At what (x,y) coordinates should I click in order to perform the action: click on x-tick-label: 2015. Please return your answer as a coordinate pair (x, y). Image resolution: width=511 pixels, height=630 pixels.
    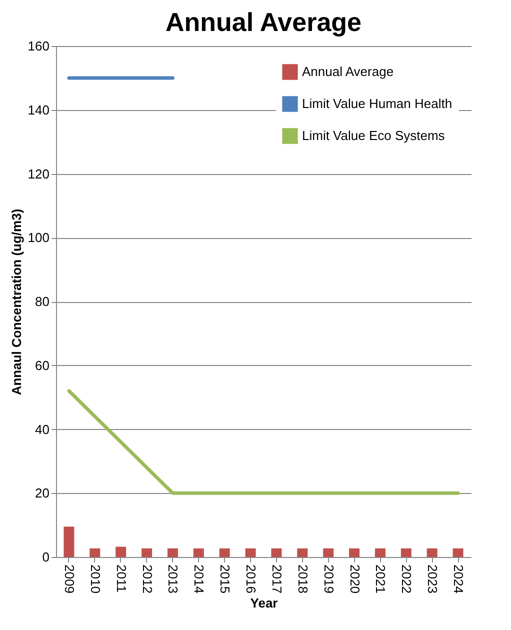
    Looking at the image, I should click on (225, 579).